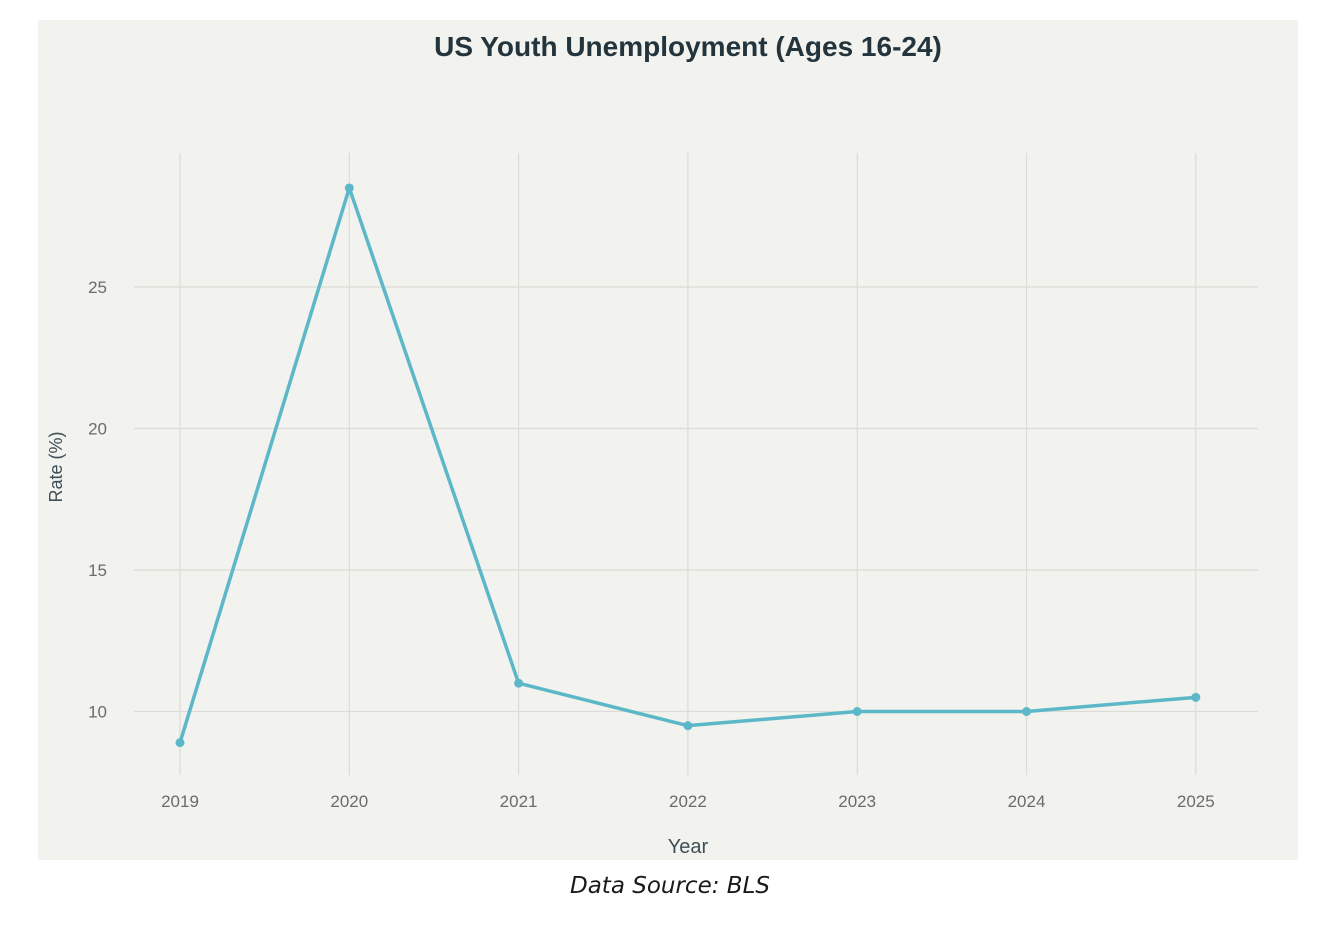  Describe the element at coordinates (97, 287) in the screenshot. I see `y-tick-label: 25` at that location.